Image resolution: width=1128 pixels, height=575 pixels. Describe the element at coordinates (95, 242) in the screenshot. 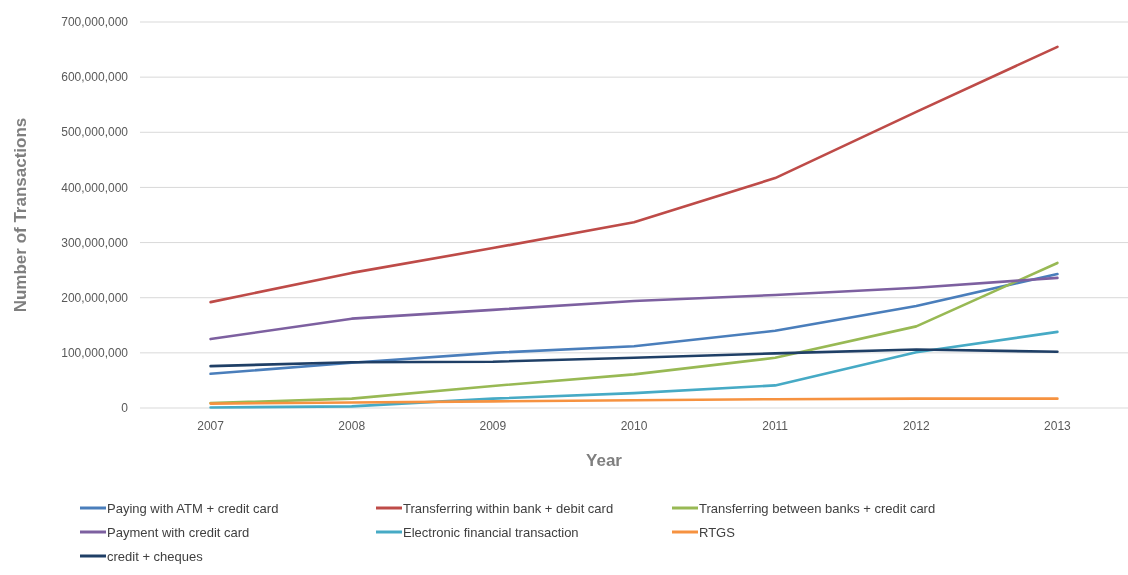

I see `y-tick-label: 300,000,000` at that location.